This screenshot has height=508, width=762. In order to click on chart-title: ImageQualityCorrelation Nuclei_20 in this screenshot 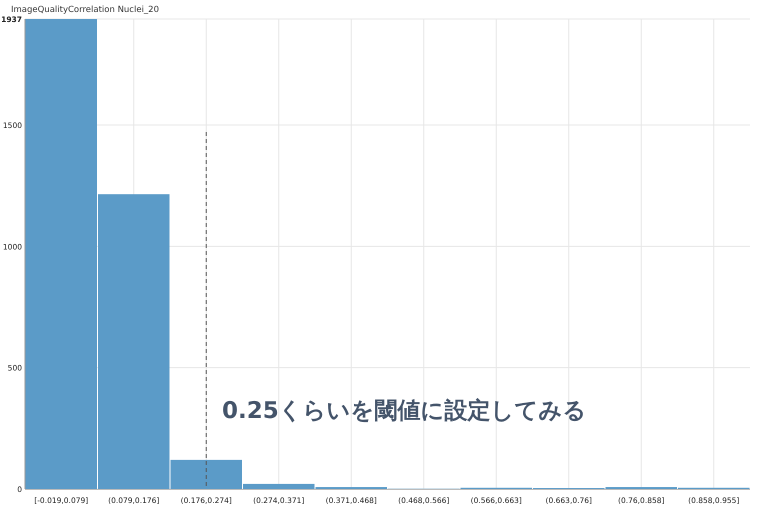, I will do `click(85, 10)`.